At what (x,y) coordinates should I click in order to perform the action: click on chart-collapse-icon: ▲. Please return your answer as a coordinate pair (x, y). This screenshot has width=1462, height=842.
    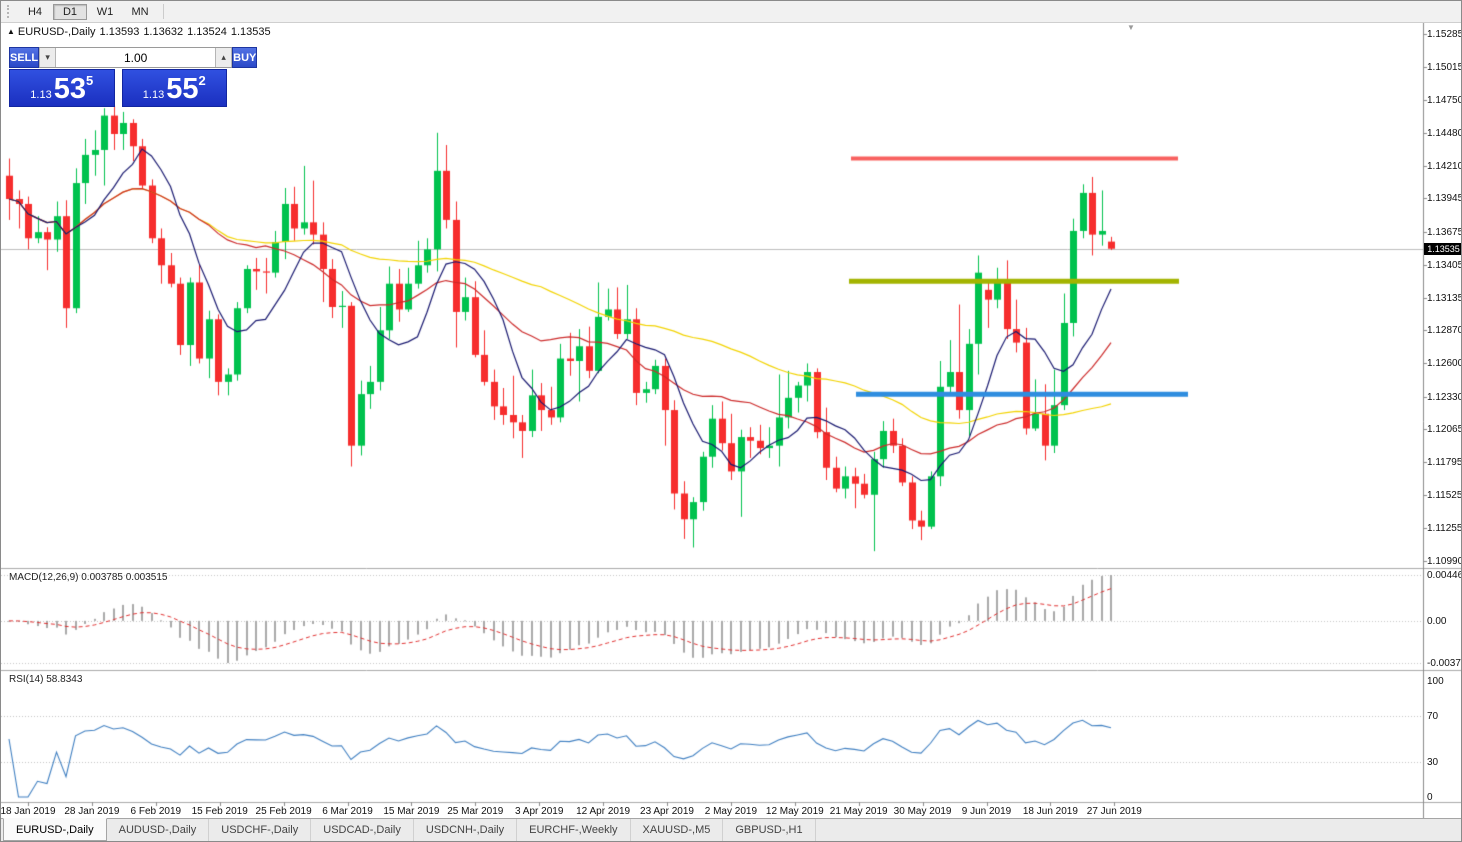
    Looking at the image, I should click on (11, 31).